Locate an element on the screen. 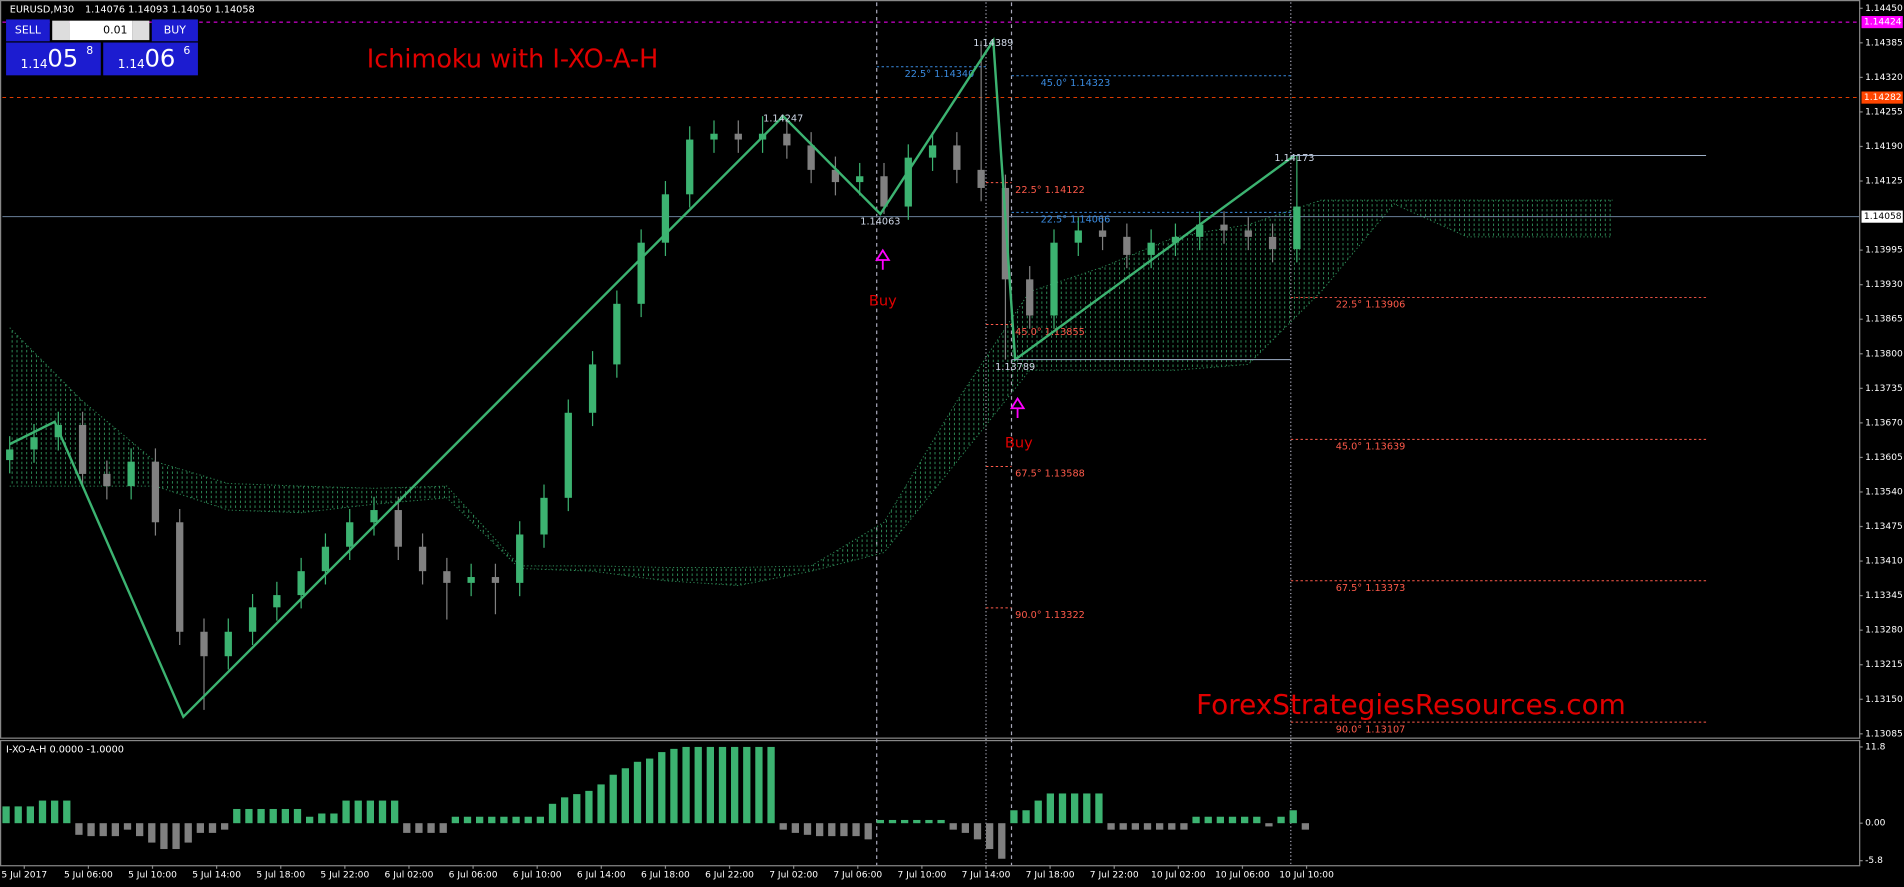  fan-label: 90.0° 1.13322 is located at coordinates (1050, 615).